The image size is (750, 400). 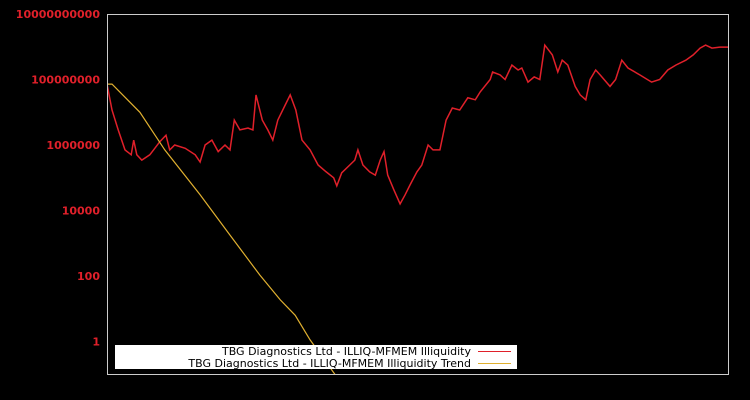 I want to click on y-tick-label: 100000000, so click(x=65, y=80).